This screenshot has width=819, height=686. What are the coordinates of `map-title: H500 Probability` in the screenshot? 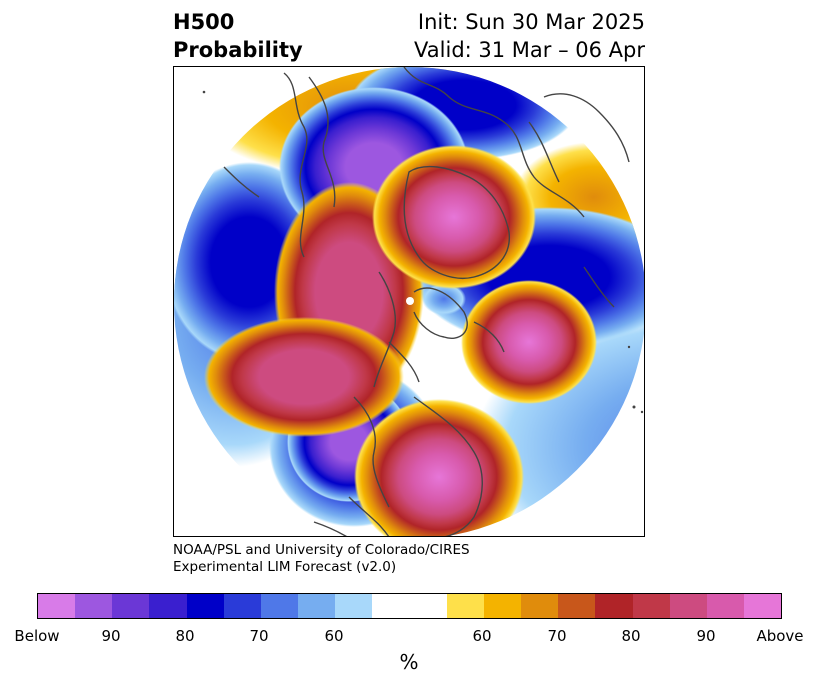 It's located at (238, 36).